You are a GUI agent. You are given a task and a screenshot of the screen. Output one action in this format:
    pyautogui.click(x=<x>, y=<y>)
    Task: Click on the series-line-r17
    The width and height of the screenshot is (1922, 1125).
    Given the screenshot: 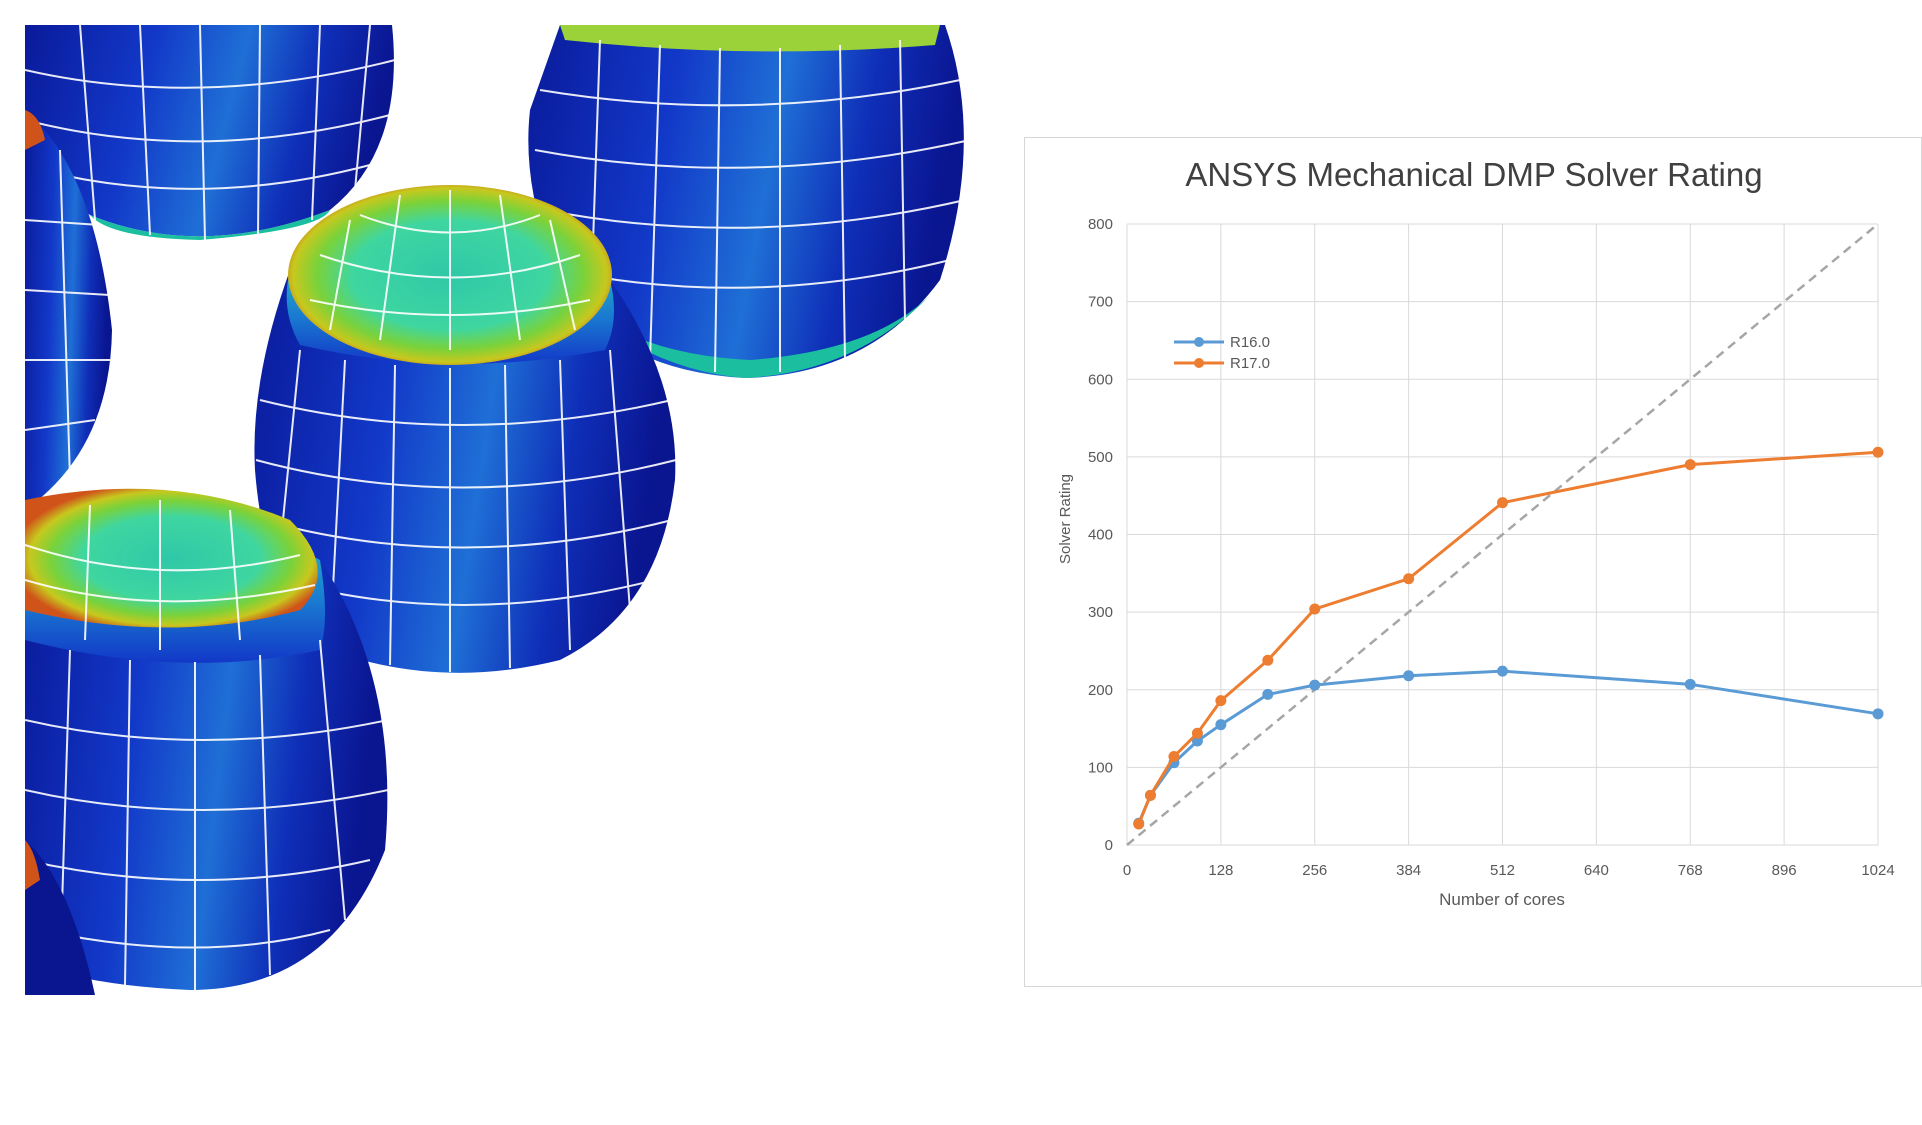 What is the action you would take?
    pyautogui.click(x=1508, y=637)
    